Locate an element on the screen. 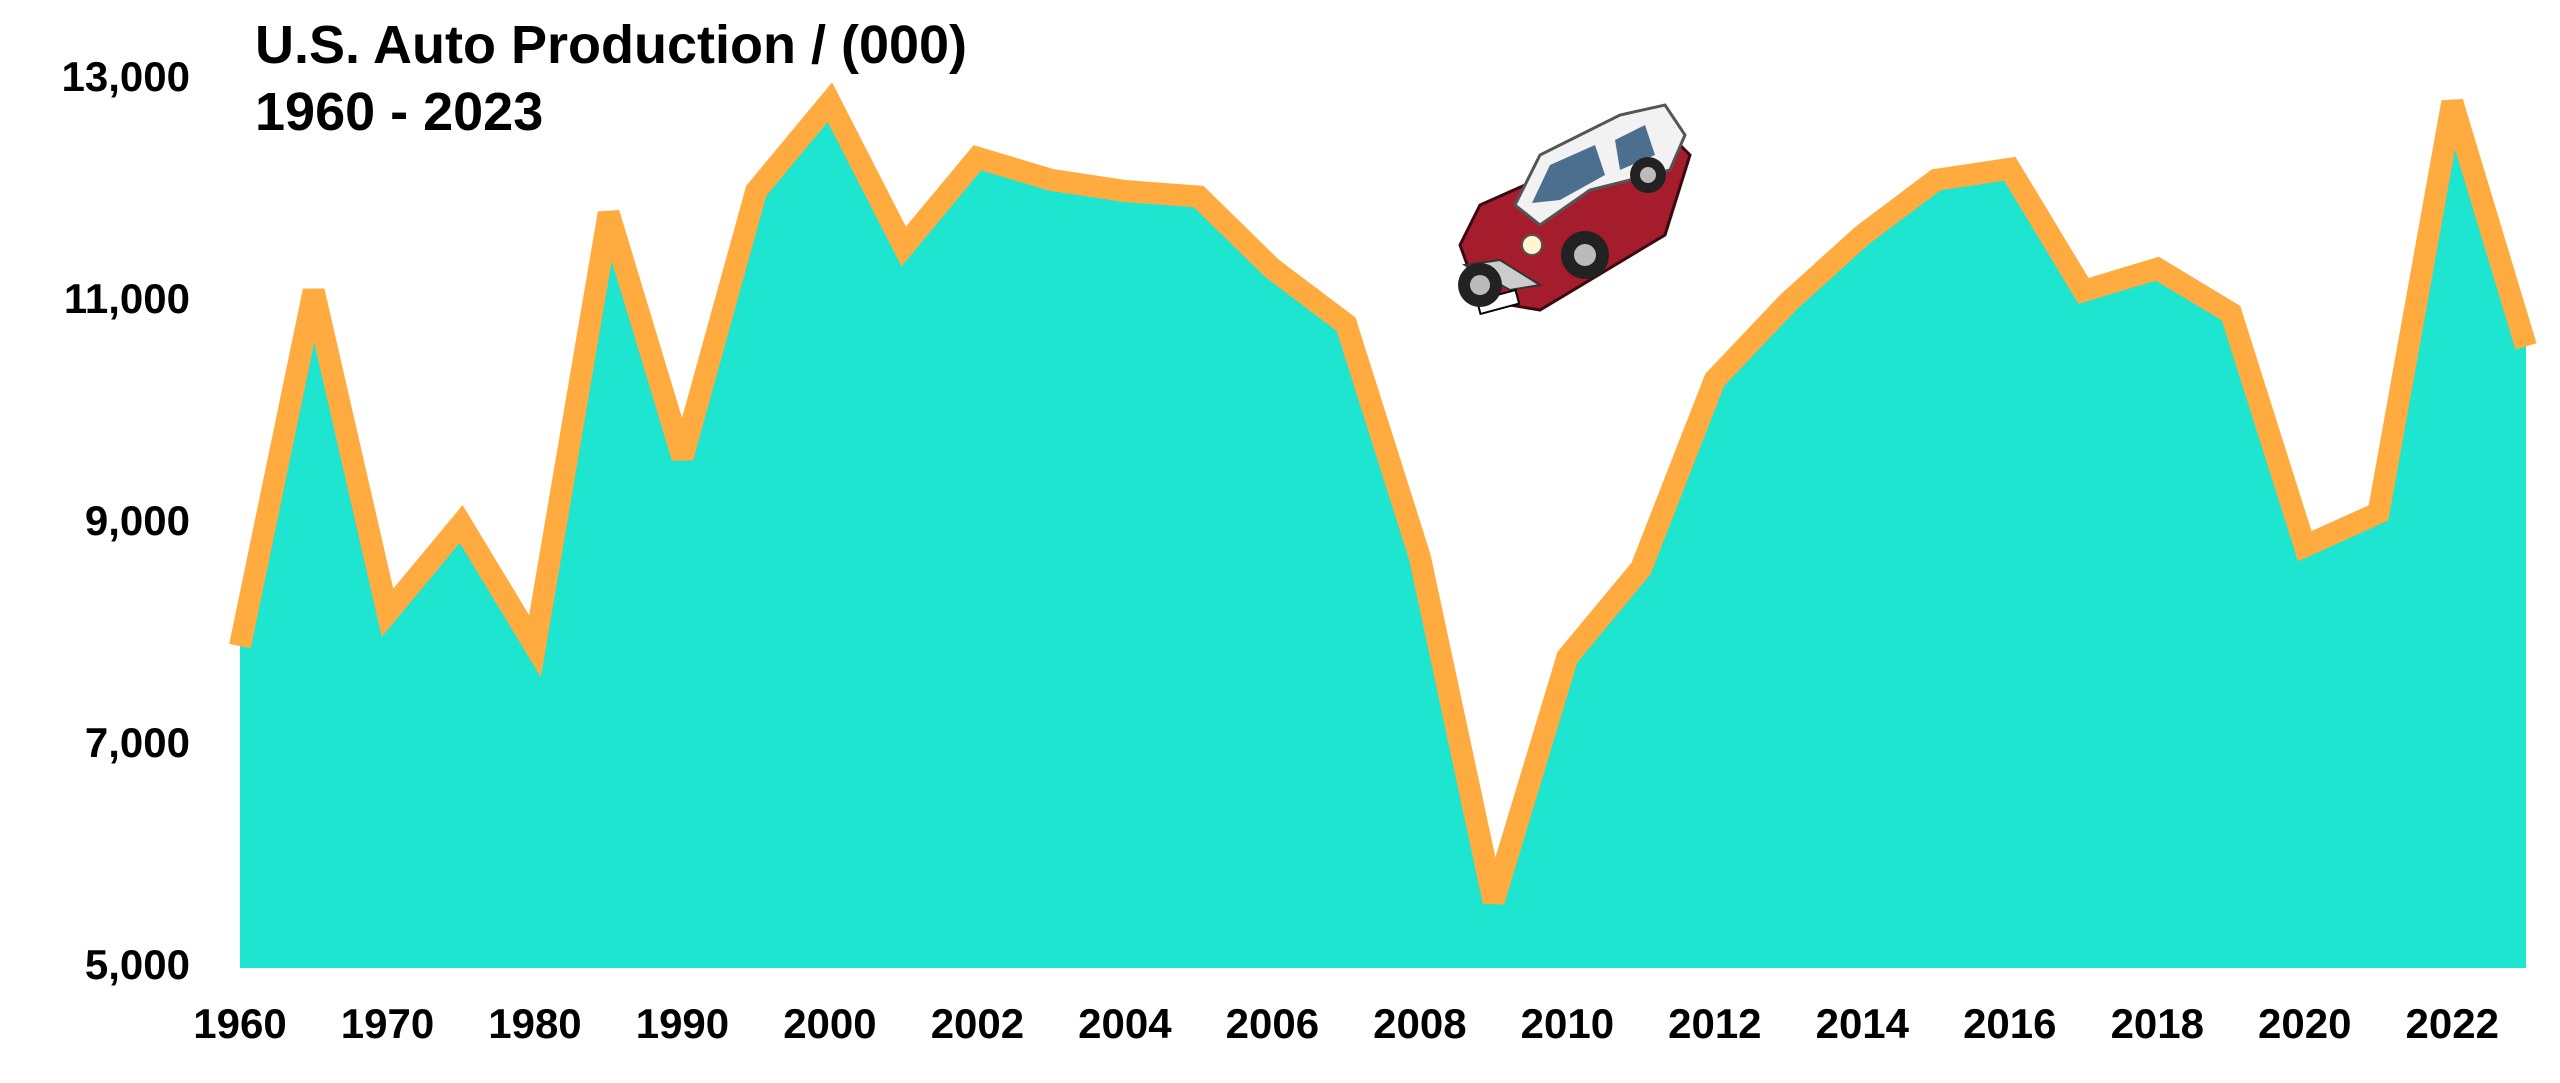  x-tick-label: 2004 is located at coordinates (1125, 1023).